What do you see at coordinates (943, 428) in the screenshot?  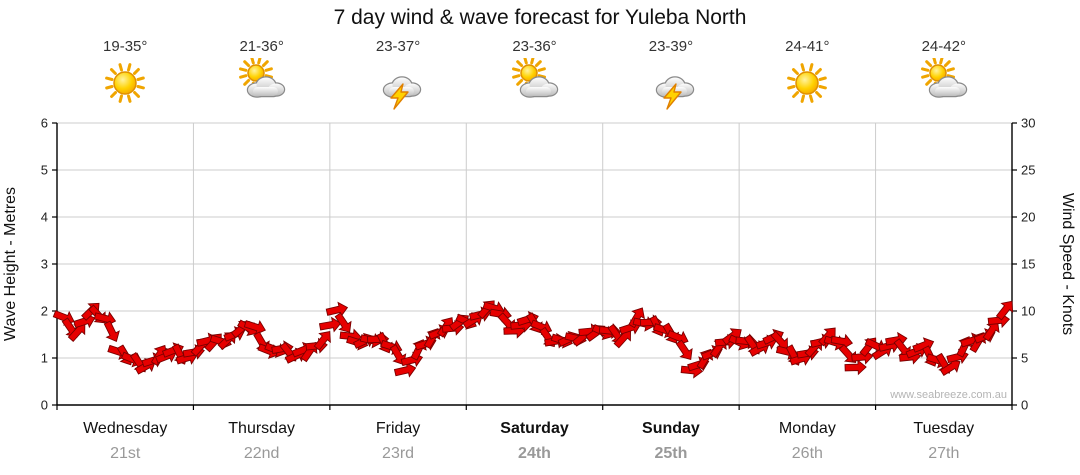 I see `day-label: Tuesday` at bounding box center [943, 428].